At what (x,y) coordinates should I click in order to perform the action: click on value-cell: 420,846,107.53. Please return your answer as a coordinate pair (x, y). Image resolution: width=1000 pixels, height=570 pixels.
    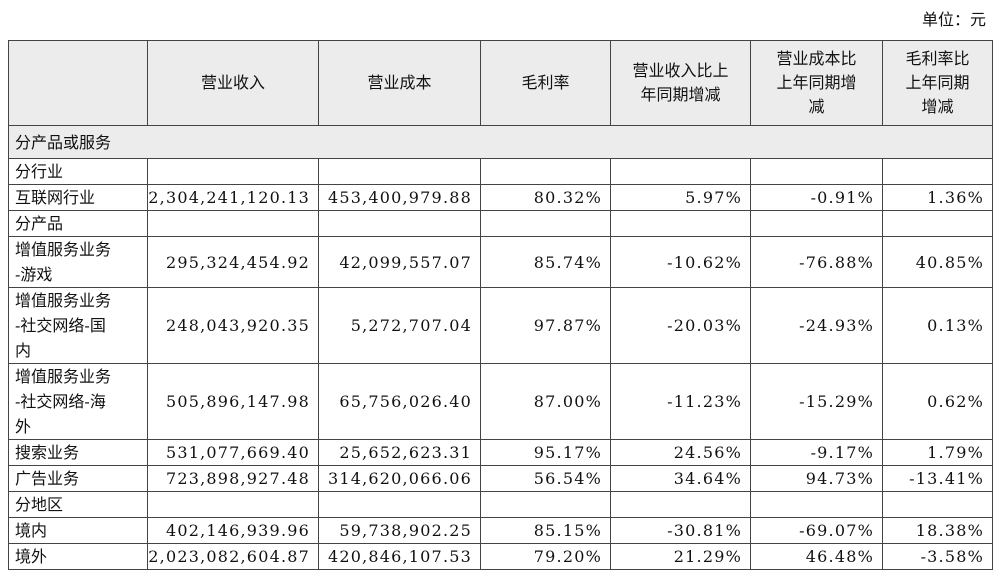
    Looking at the image, I should click on (399, 556).